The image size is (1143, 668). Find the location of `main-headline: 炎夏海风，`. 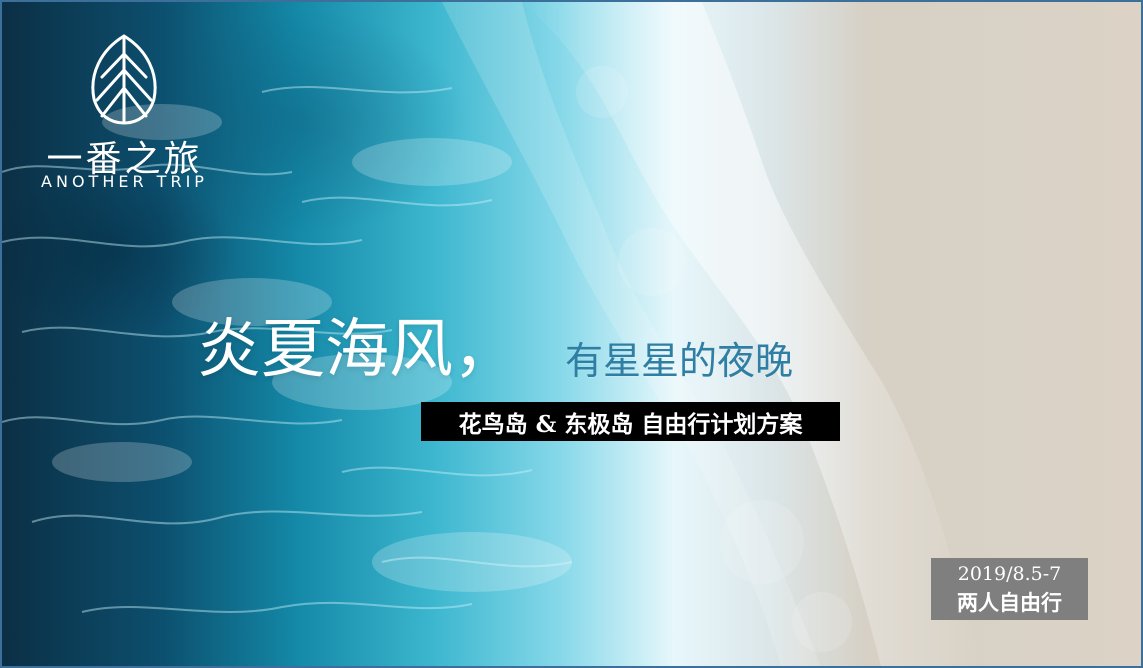

main-headline: 炎夏海风， is located at coordinates (357, 350).